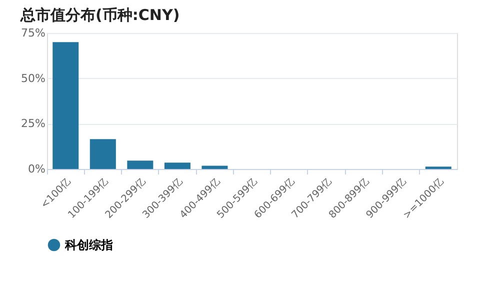 This screenshot has height=290, width=500. I want to click on y-tick-label: 0%, so click(37, 169).